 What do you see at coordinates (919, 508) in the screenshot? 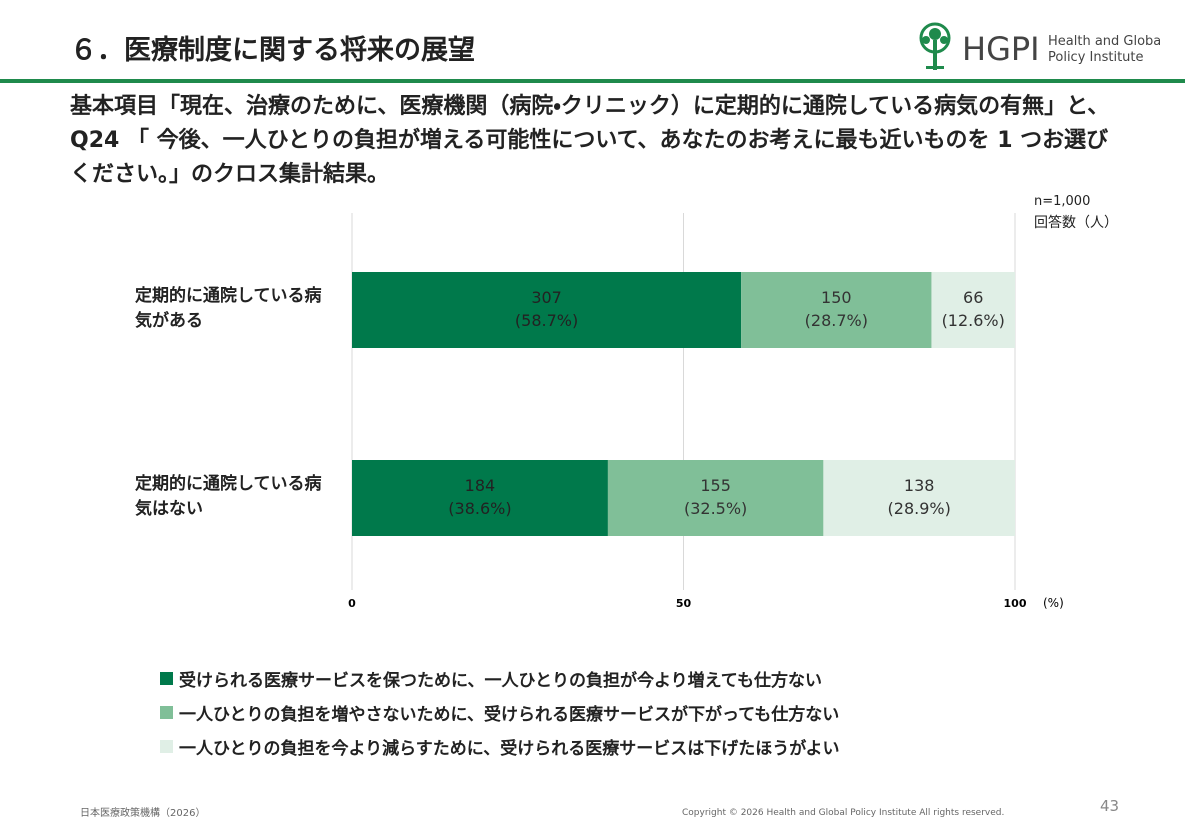
I see `bar-percent-label: (28.9%)` at bounding box center [919, 508].